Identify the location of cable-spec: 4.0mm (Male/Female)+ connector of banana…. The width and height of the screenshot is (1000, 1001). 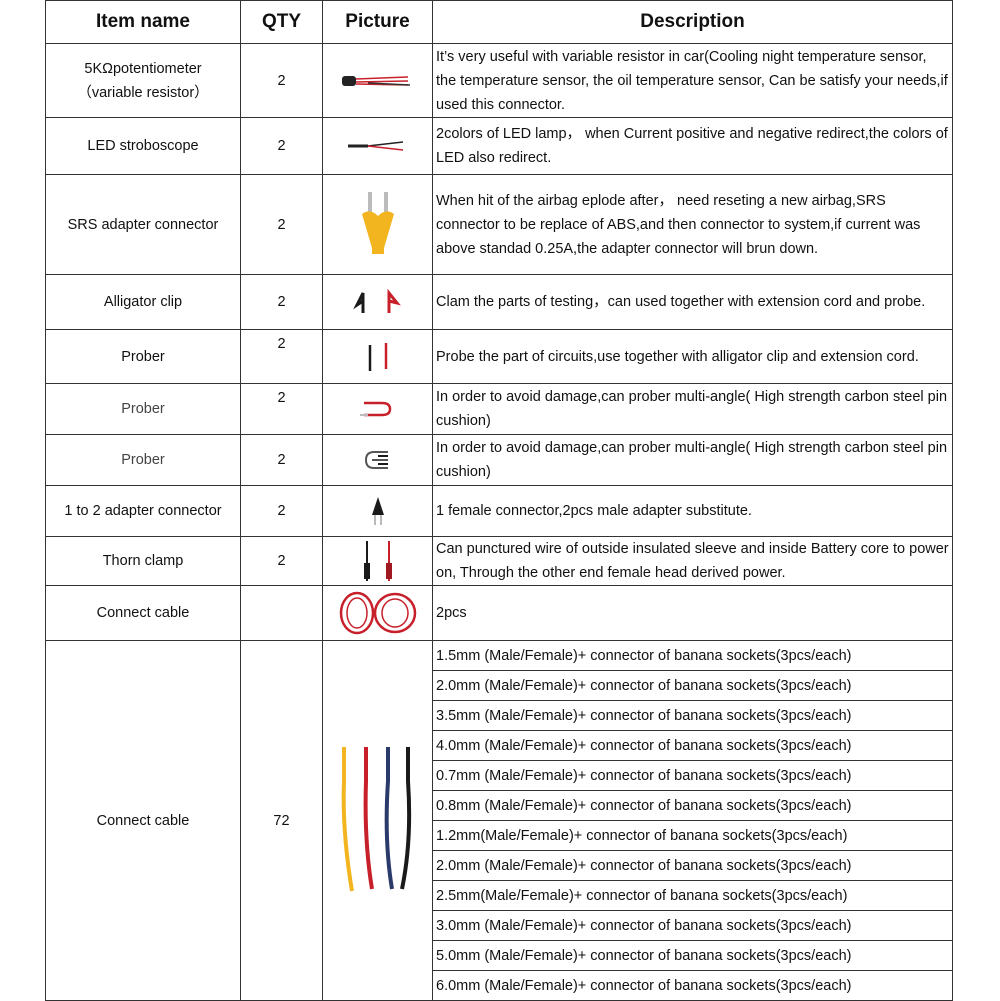
(692, 745).